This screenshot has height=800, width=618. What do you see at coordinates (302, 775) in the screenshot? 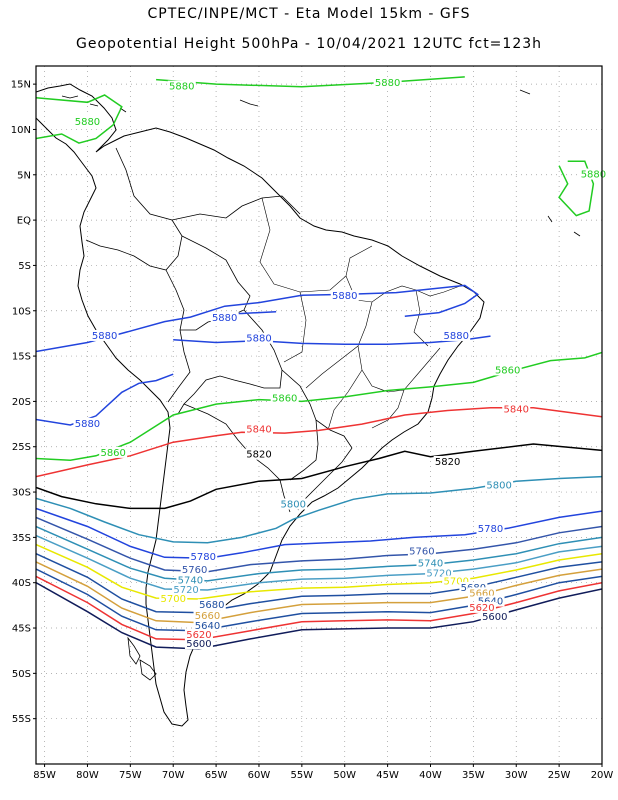
I see `lon-tick-label: 55W` at bounding box center [302, 775].